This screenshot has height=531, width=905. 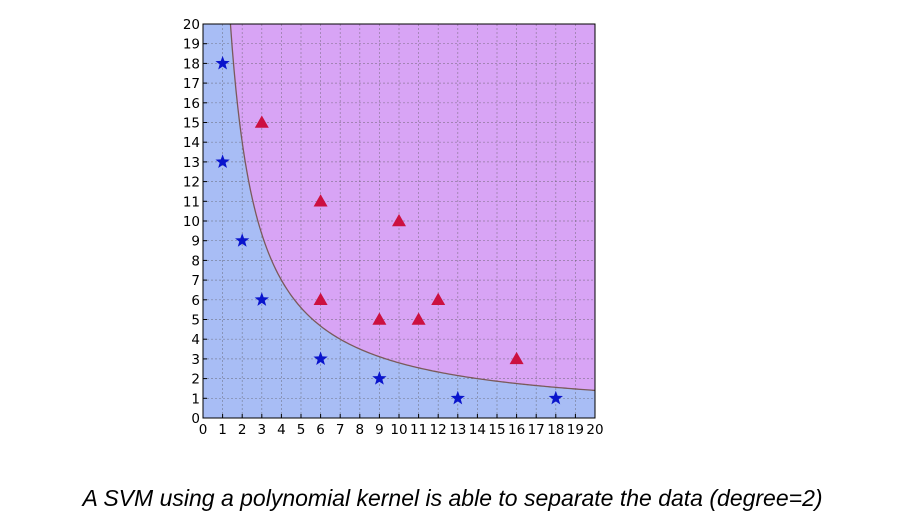 I want to click on x-tick-label: 5, so click(x=301, y=430).